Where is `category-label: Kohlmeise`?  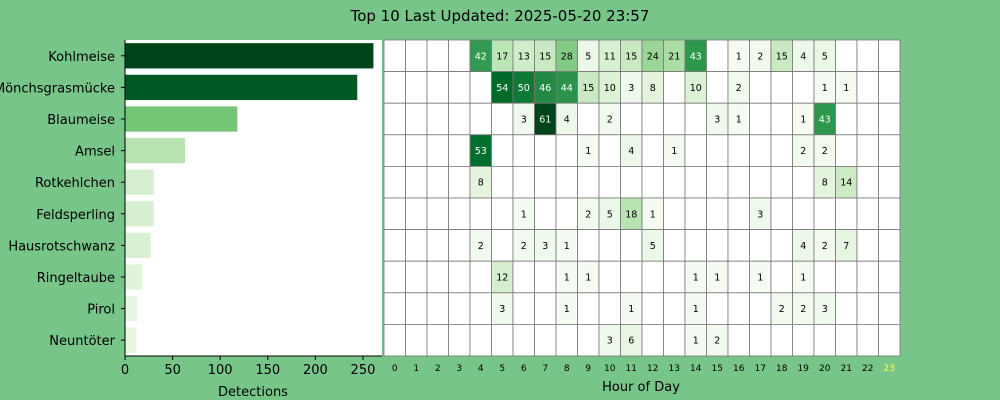 category-label: Kohlmeise is located at coordinates (81, 57).